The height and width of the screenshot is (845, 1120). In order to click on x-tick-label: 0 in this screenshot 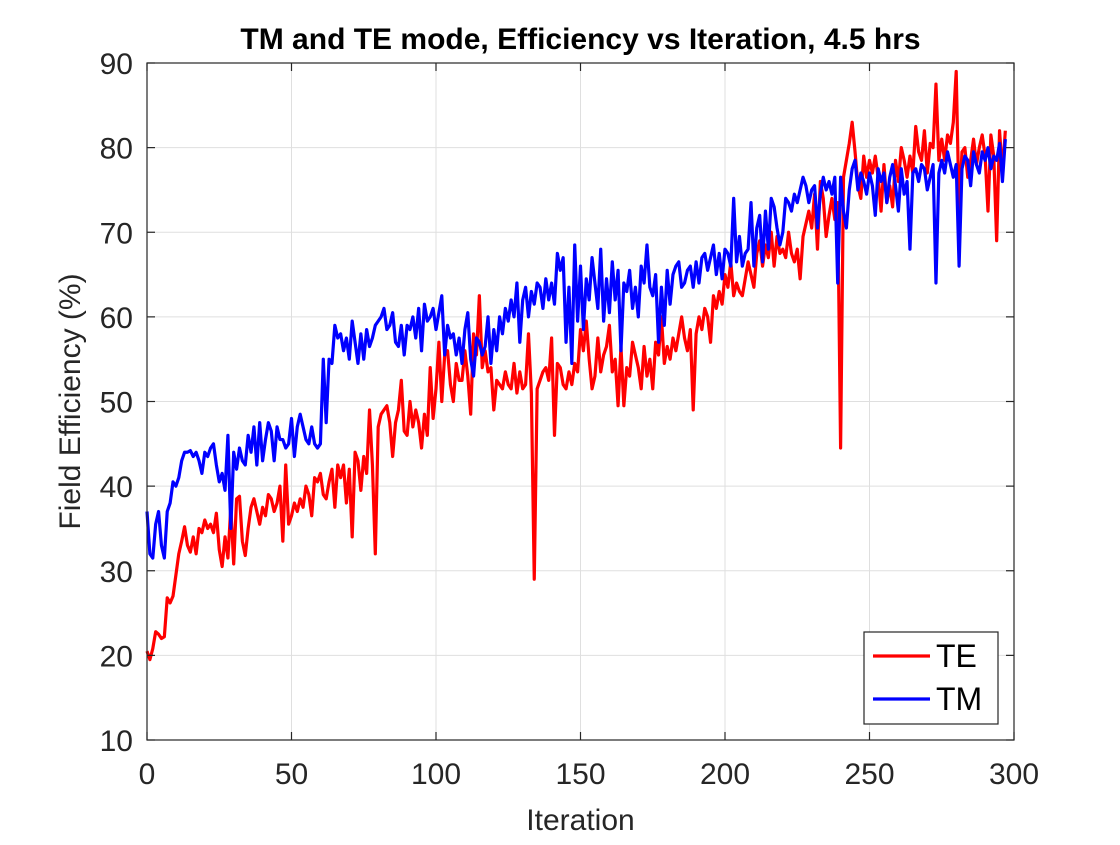, I will do `click(147, 774)`.